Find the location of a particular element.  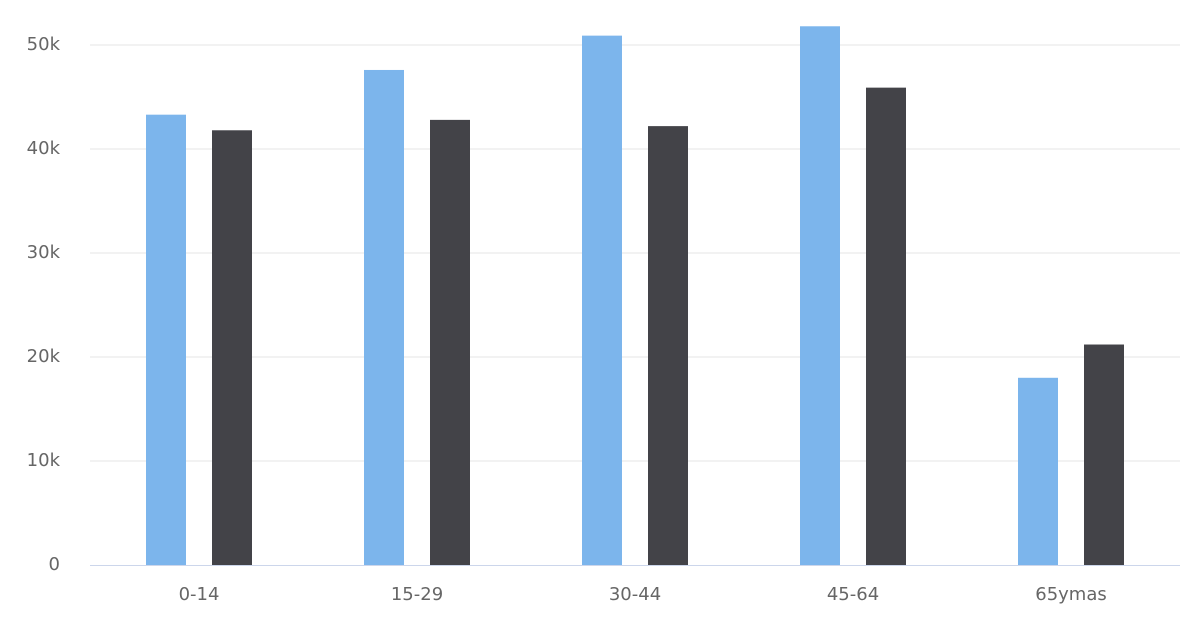

y-tick-label: 20k is located at coordinates (44, 356).